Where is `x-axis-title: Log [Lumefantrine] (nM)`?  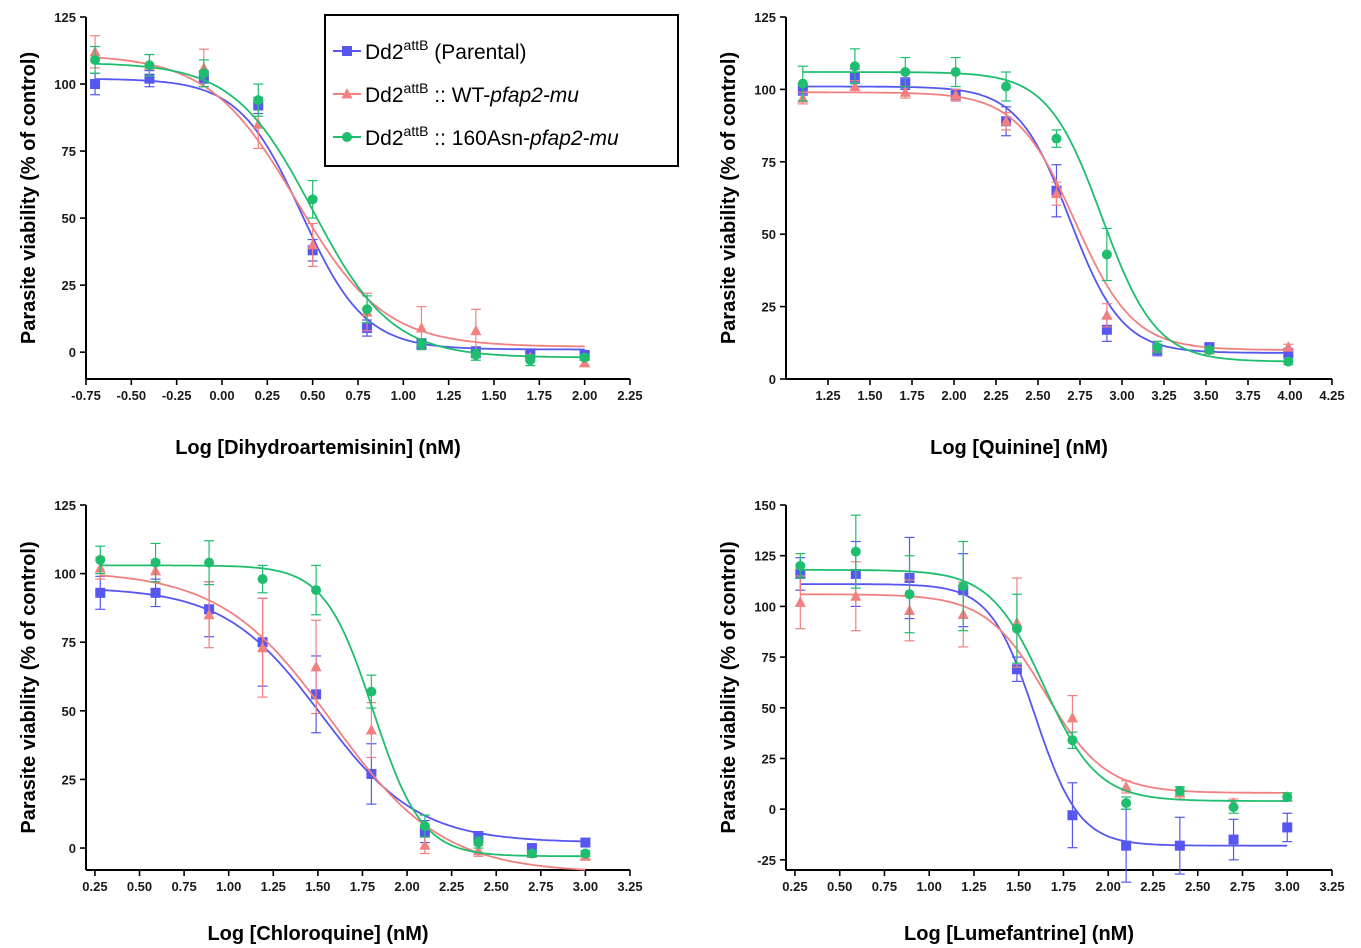
x-axis-title: Log [Lumefantrine] (nM) is located at coordinates (1019, 934).